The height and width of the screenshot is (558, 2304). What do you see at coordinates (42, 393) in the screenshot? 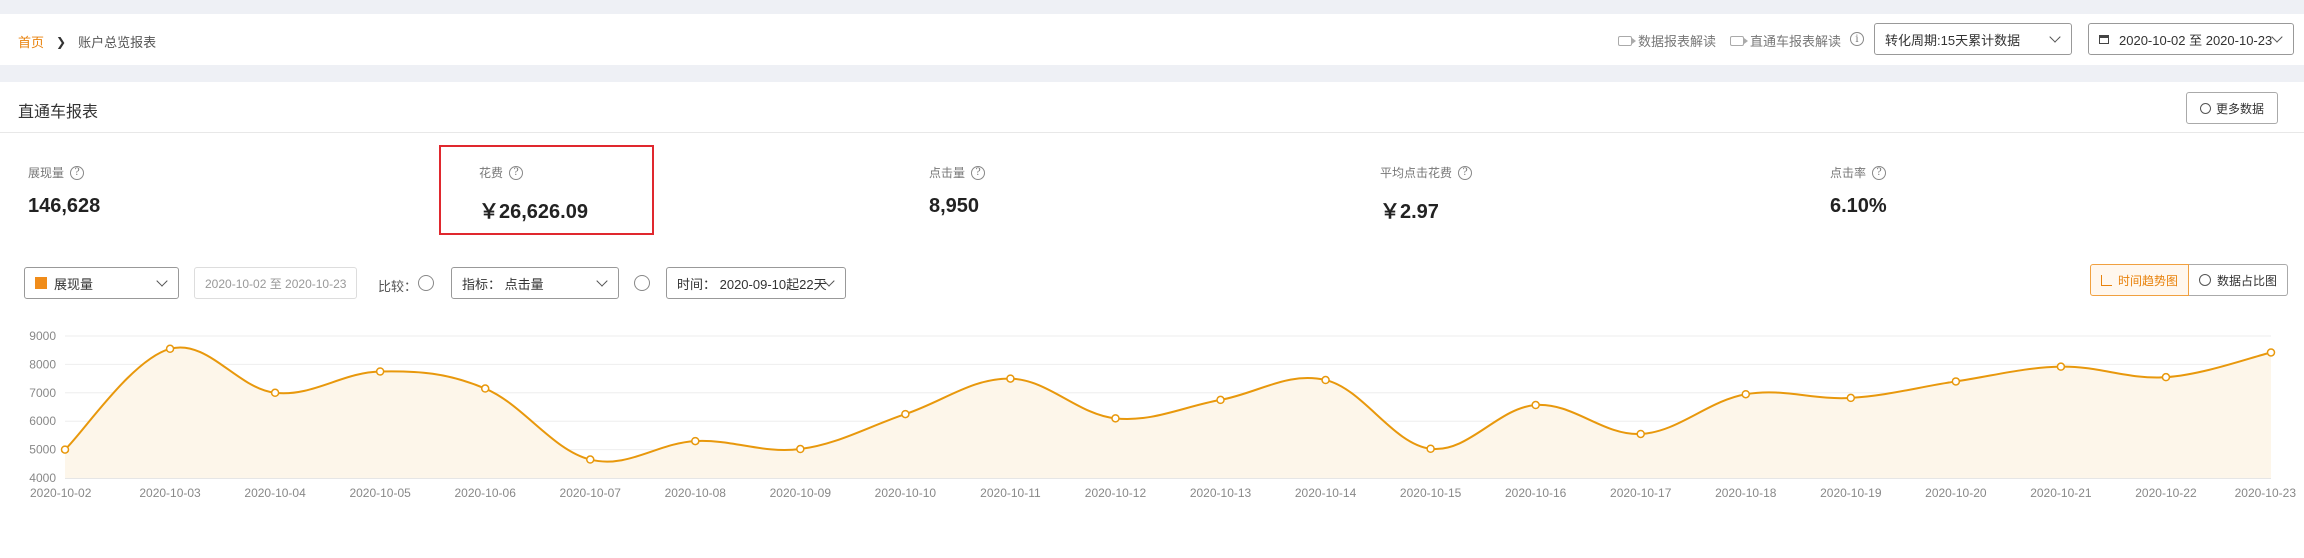
I see `y-tick-label: 7000` at bounding box center [42, 393].